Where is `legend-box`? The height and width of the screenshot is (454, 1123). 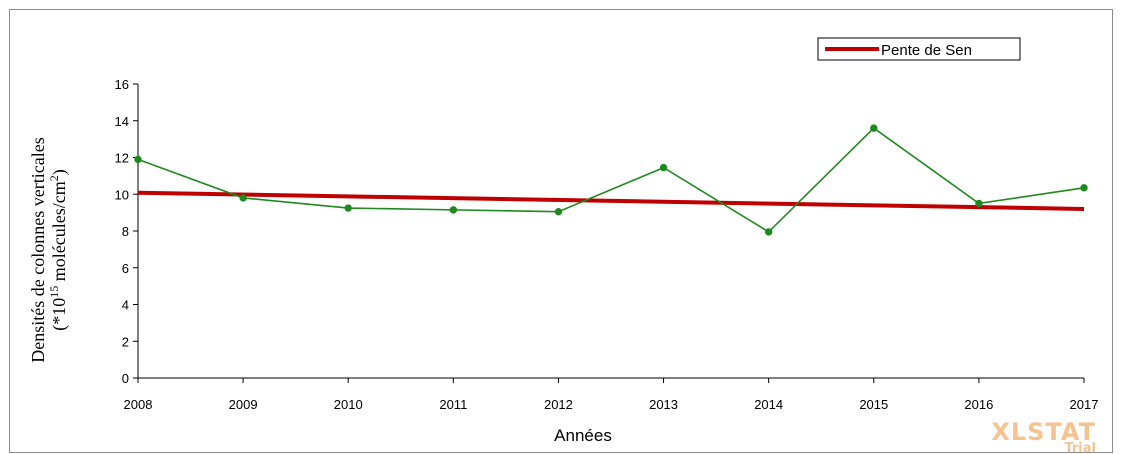
legend-box is located at coordinates (919, 49).